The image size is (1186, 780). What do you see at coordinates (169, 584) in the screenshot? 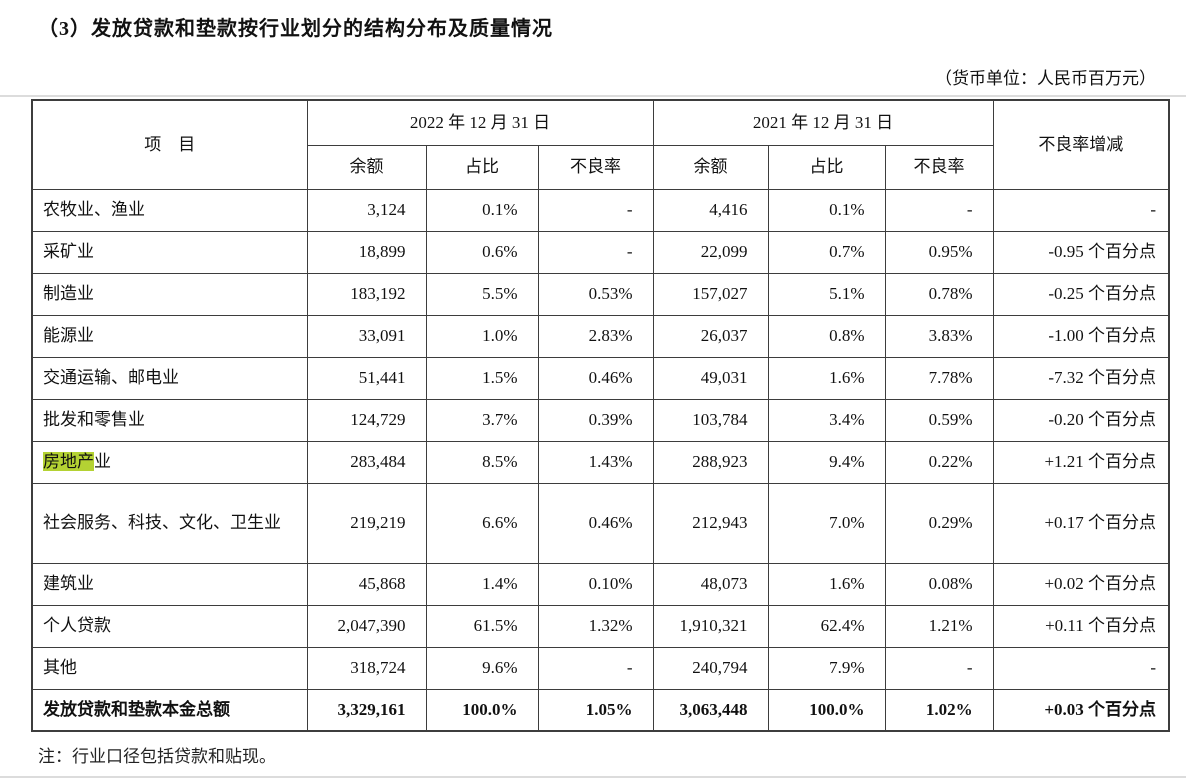
I see `row-item-cell: 建筑业` at bounding box center [169, 584].